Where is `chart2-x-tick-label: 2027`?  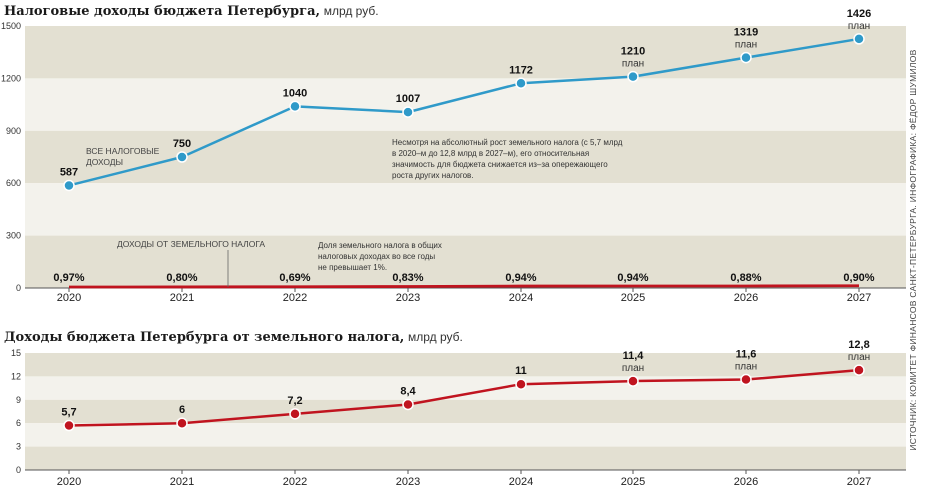 chart2-x-tick-label: 2027 is located at coordinates (859, 482).